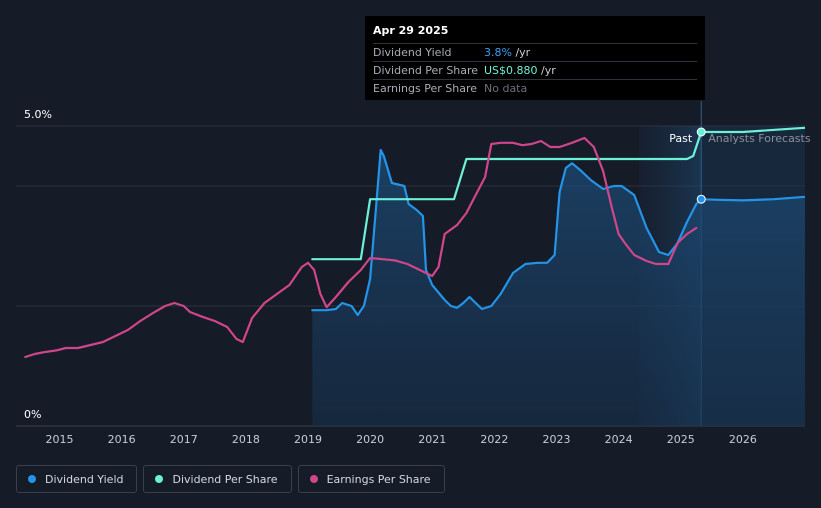 The image size is (821, 508). What do you see at coordinates (378, 479) in the screenshot?
I see `legend-label: Earnings Per Share` at bounding box center [378, 479].